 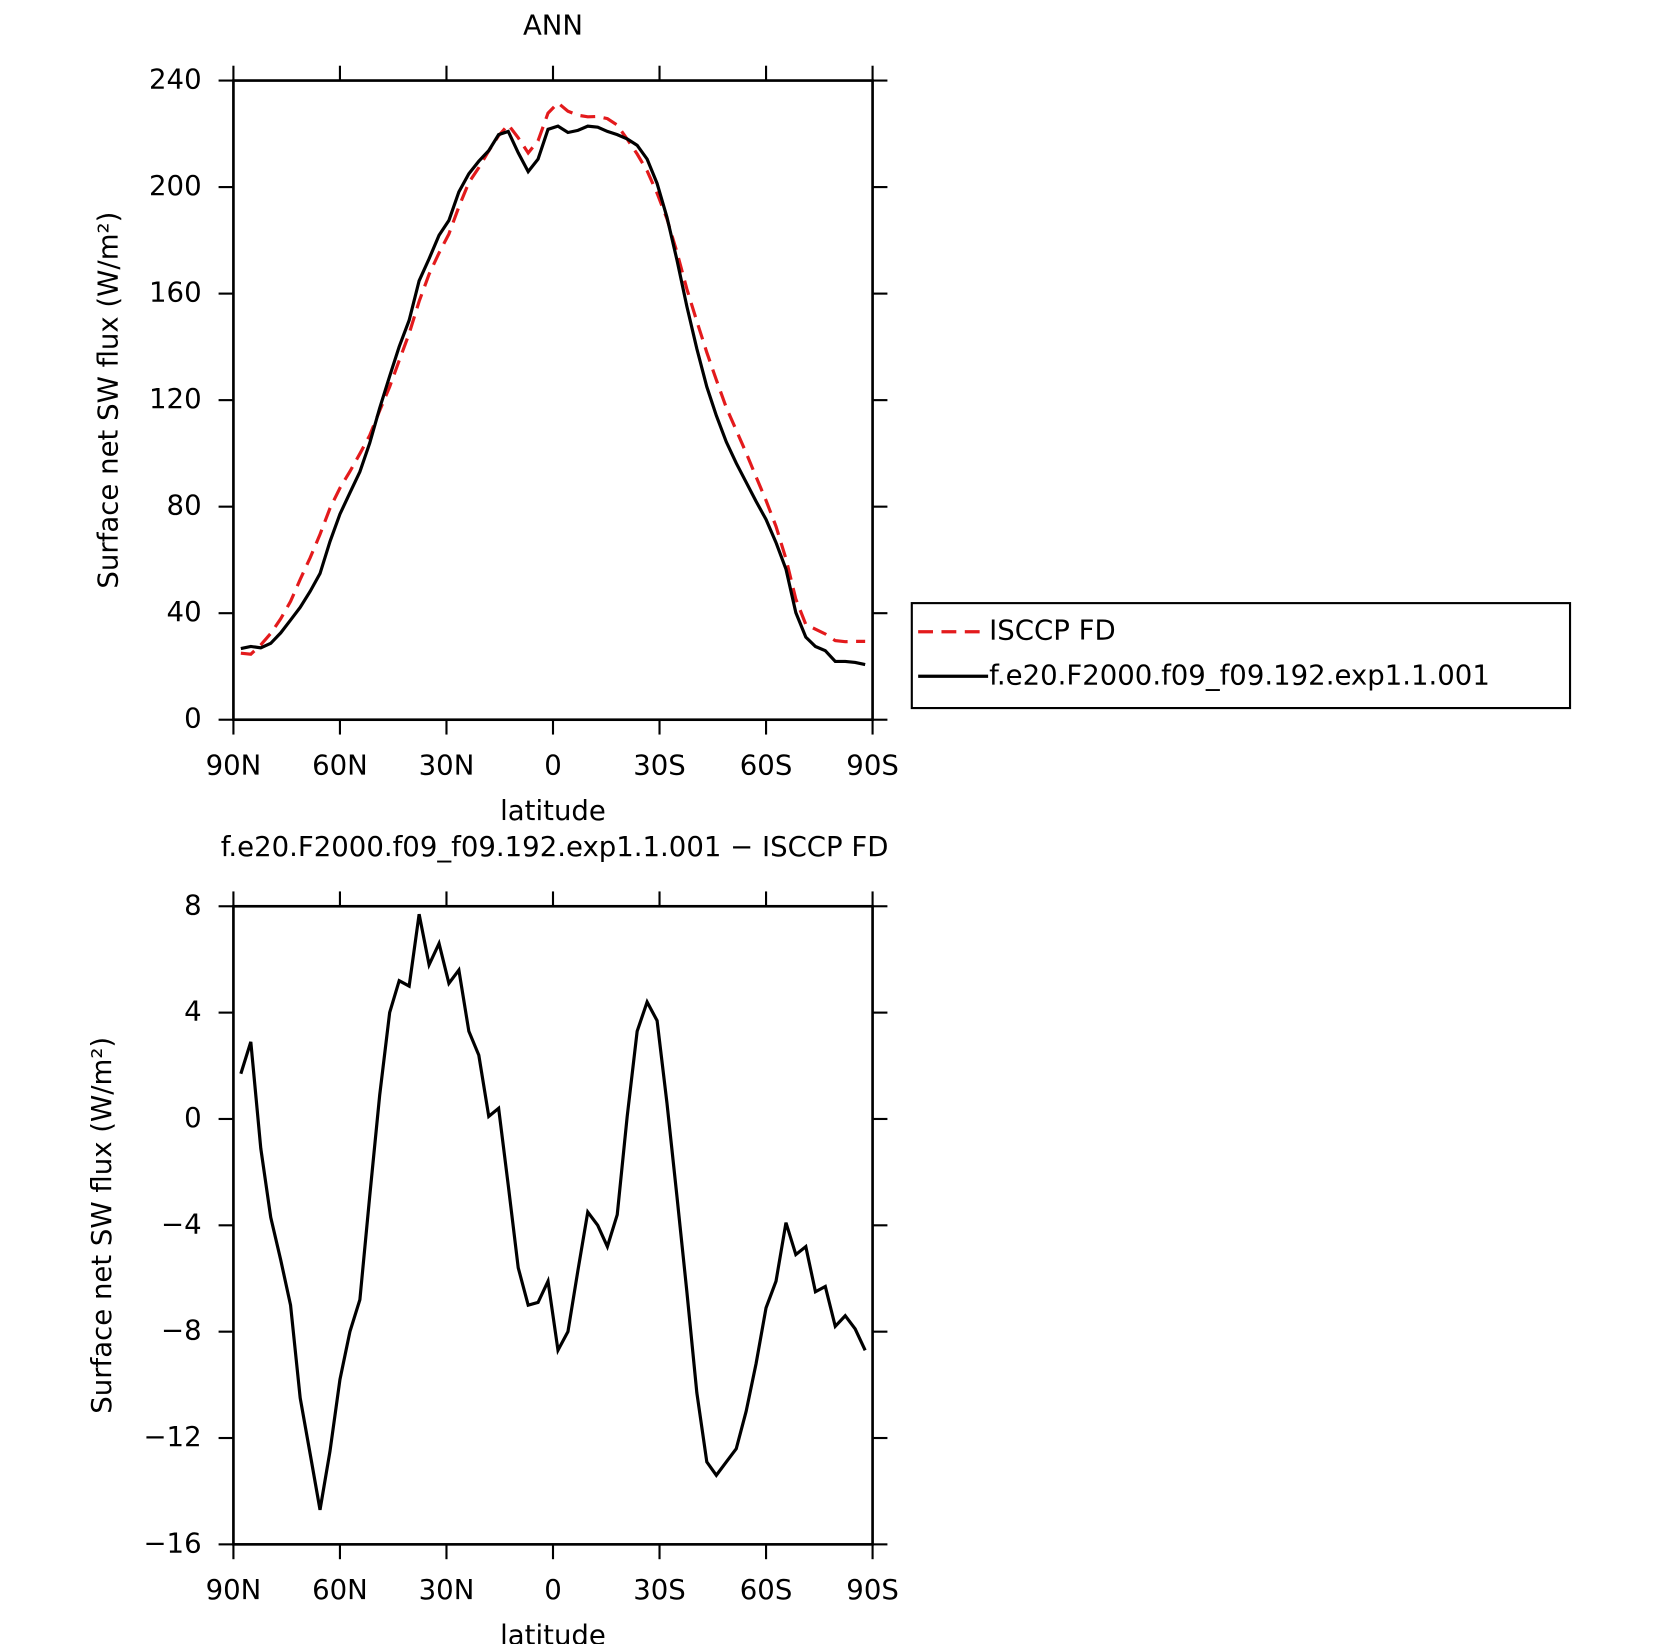 I want to click on legend-label: f.e20.F2000.f09_f09.192.exp1.1.001, so click(x=1239, y=675).